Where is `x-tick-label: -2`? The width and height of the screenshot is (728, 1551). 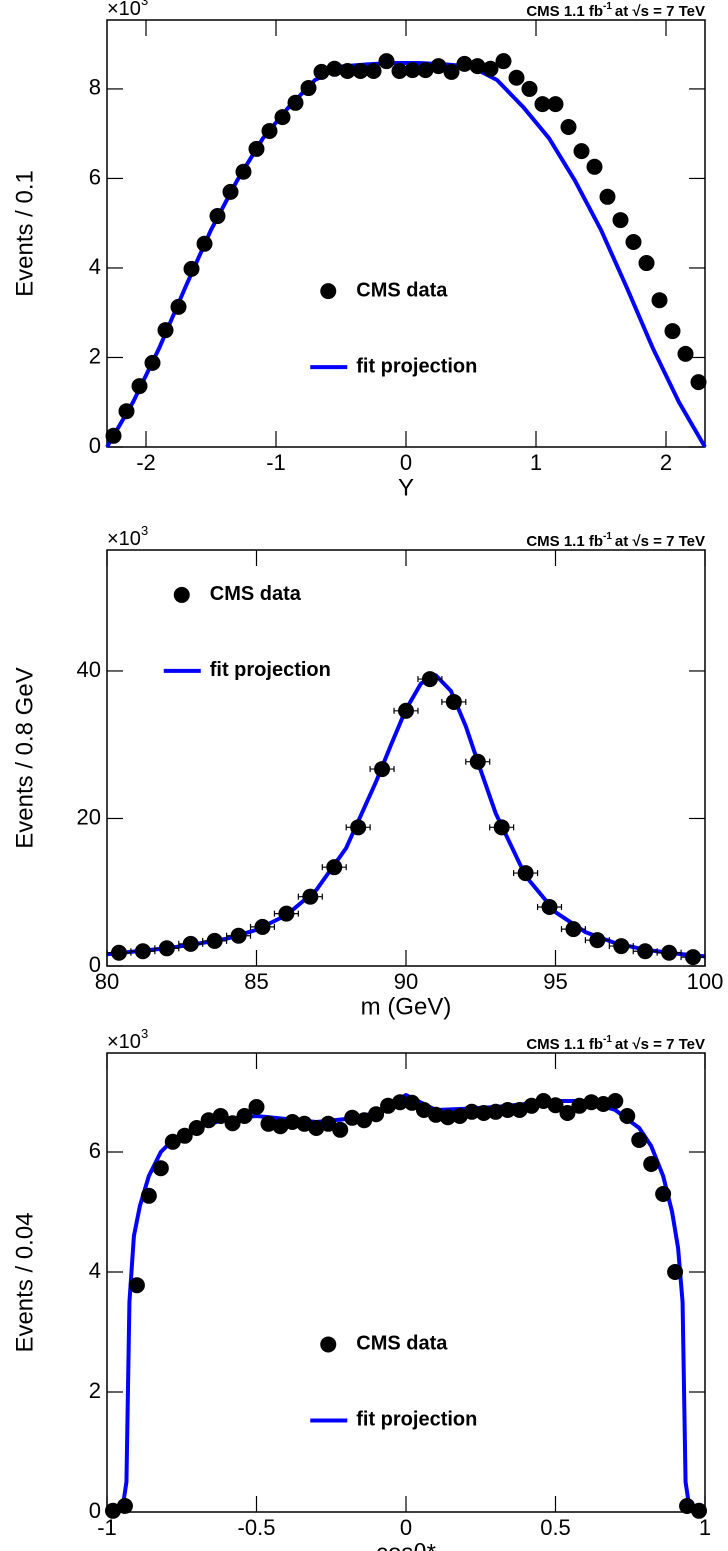 x-tick-label: -2 is located at coordinates (146, 462).